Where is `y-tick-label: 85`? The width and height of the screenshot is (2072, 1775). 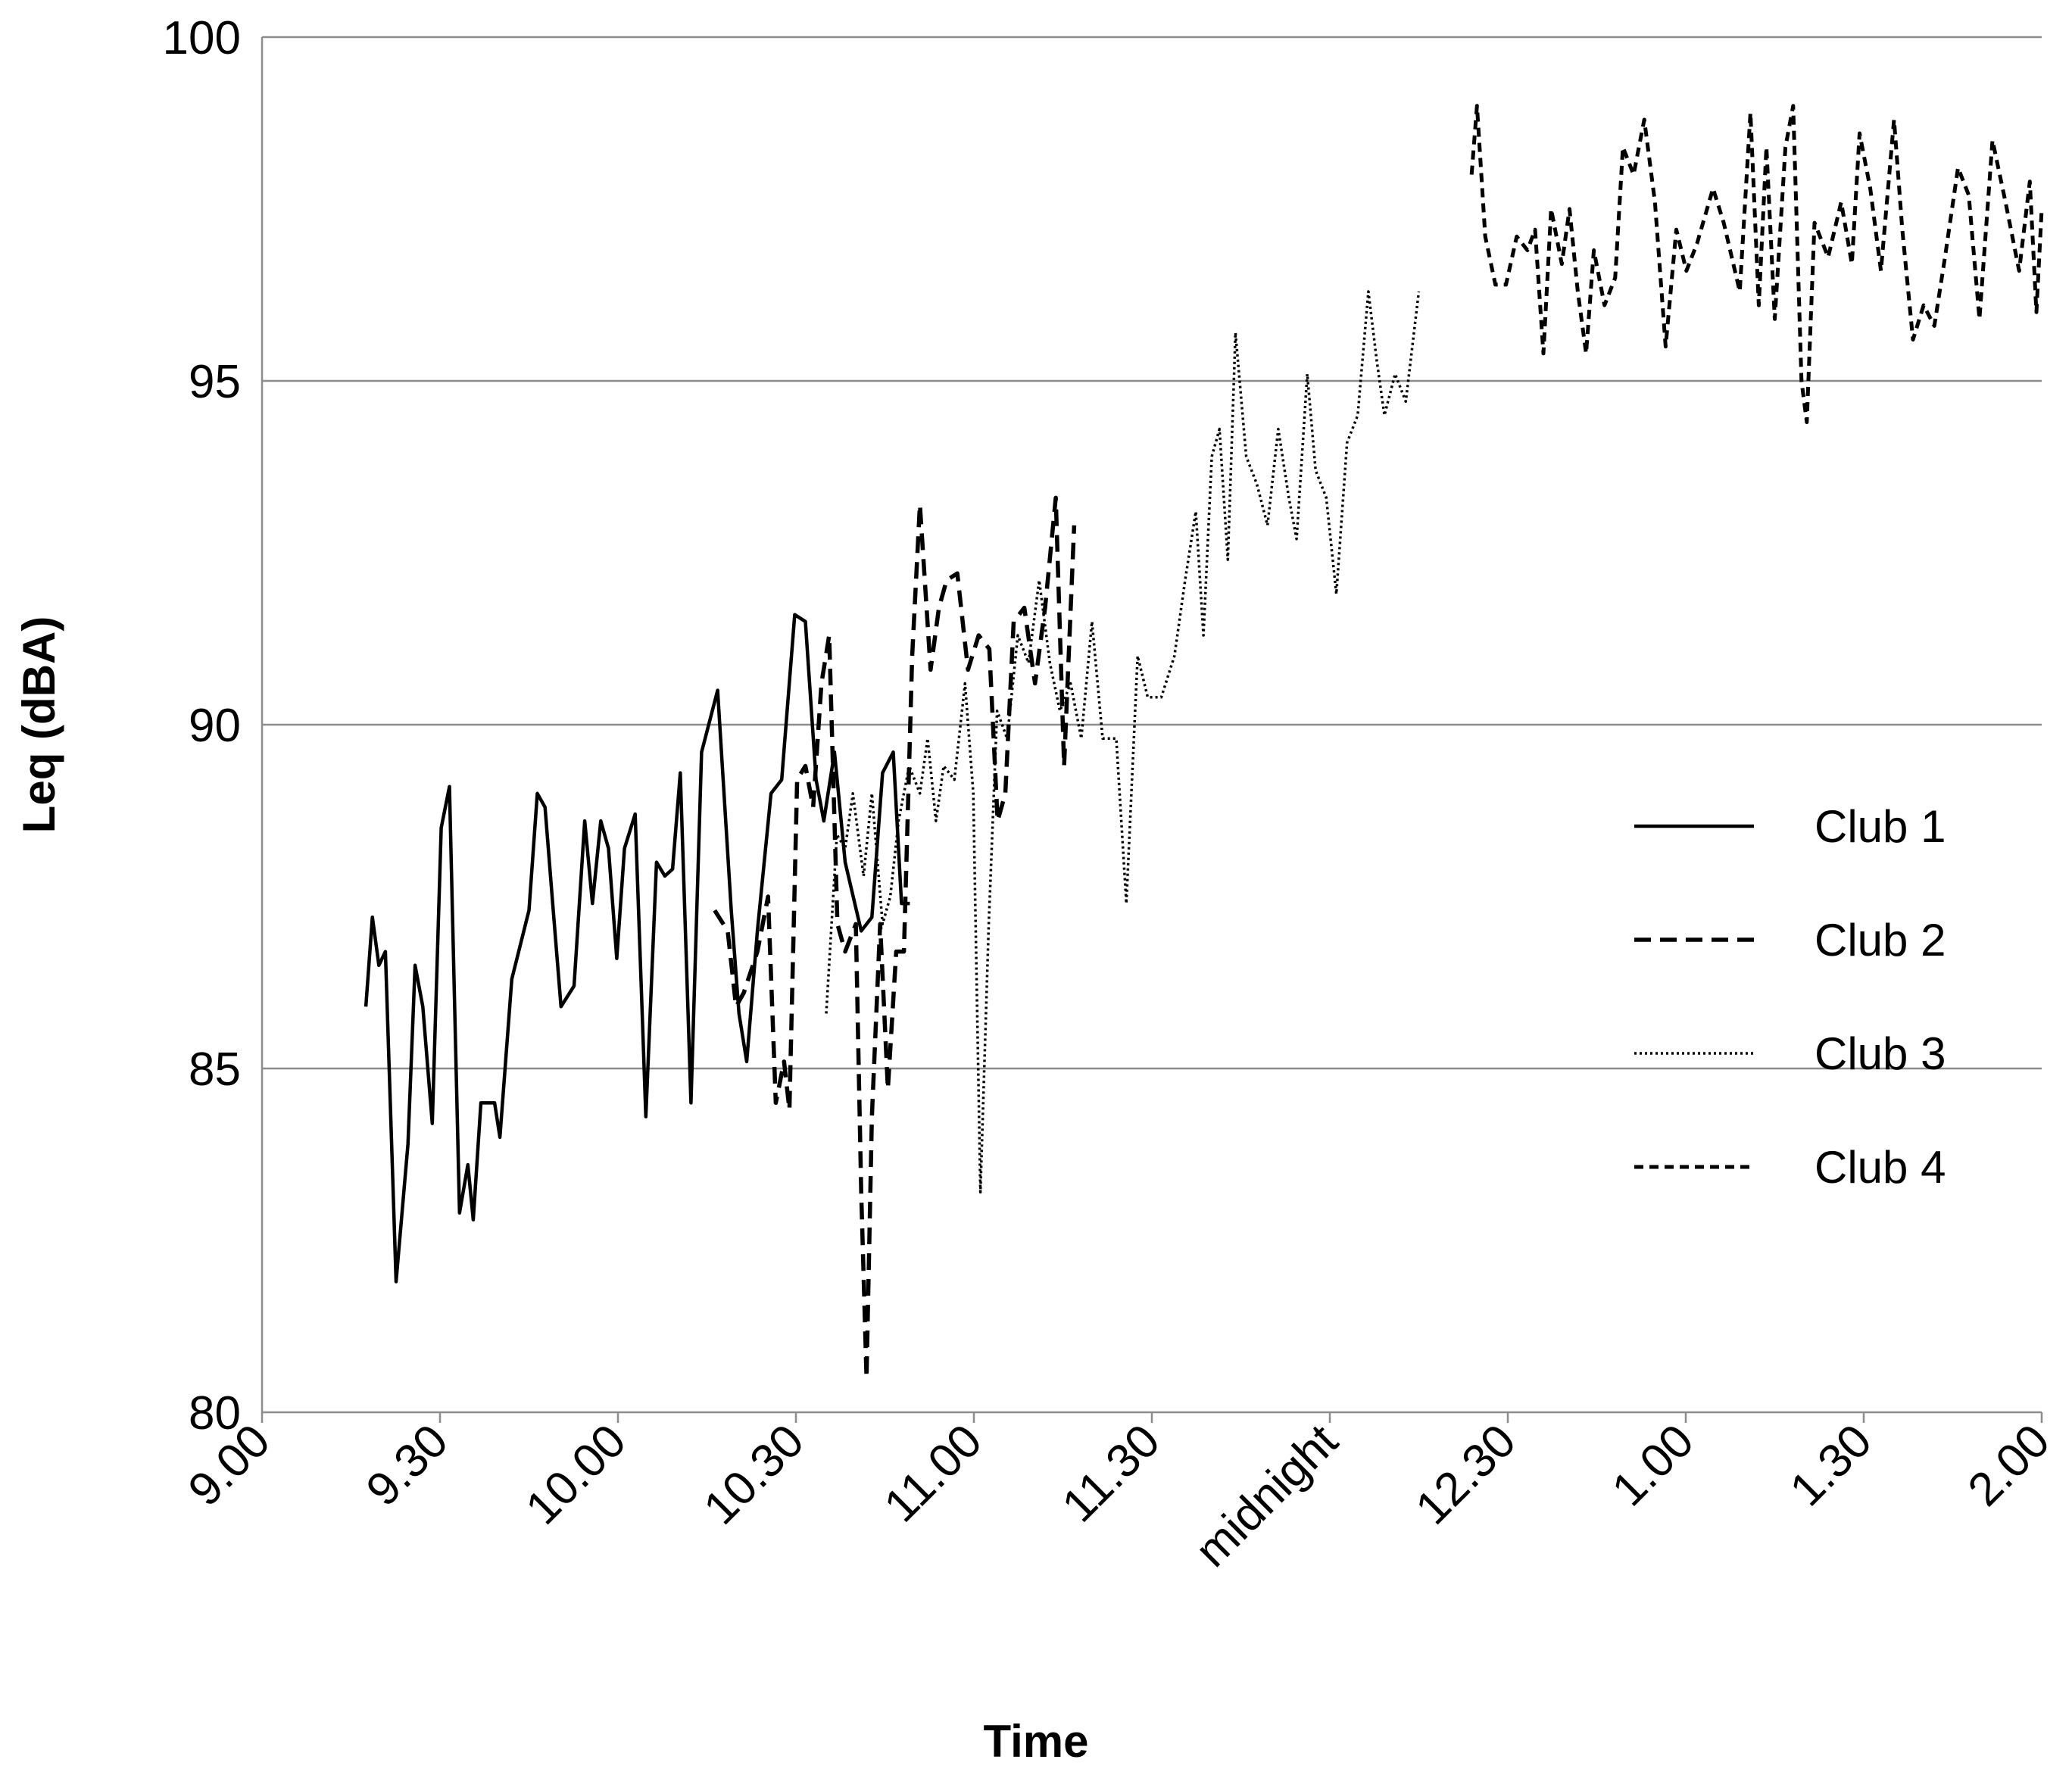 y-tick-label: 85 is located at coordinates (215, 1069).